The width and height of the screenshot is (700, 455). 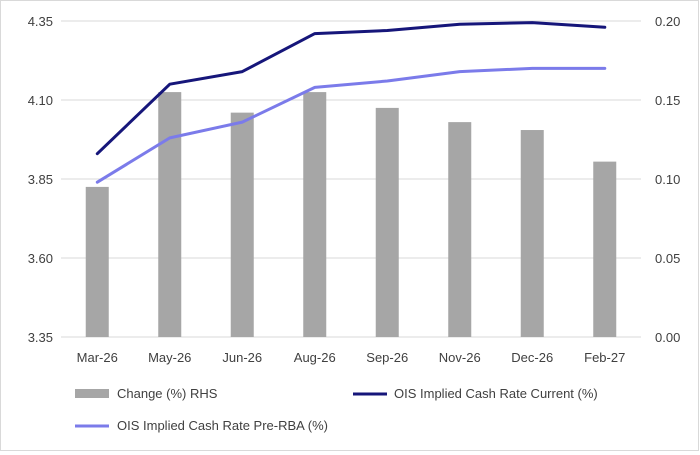 I want to click on legend-swatch-change, so click(x=92, y=393).